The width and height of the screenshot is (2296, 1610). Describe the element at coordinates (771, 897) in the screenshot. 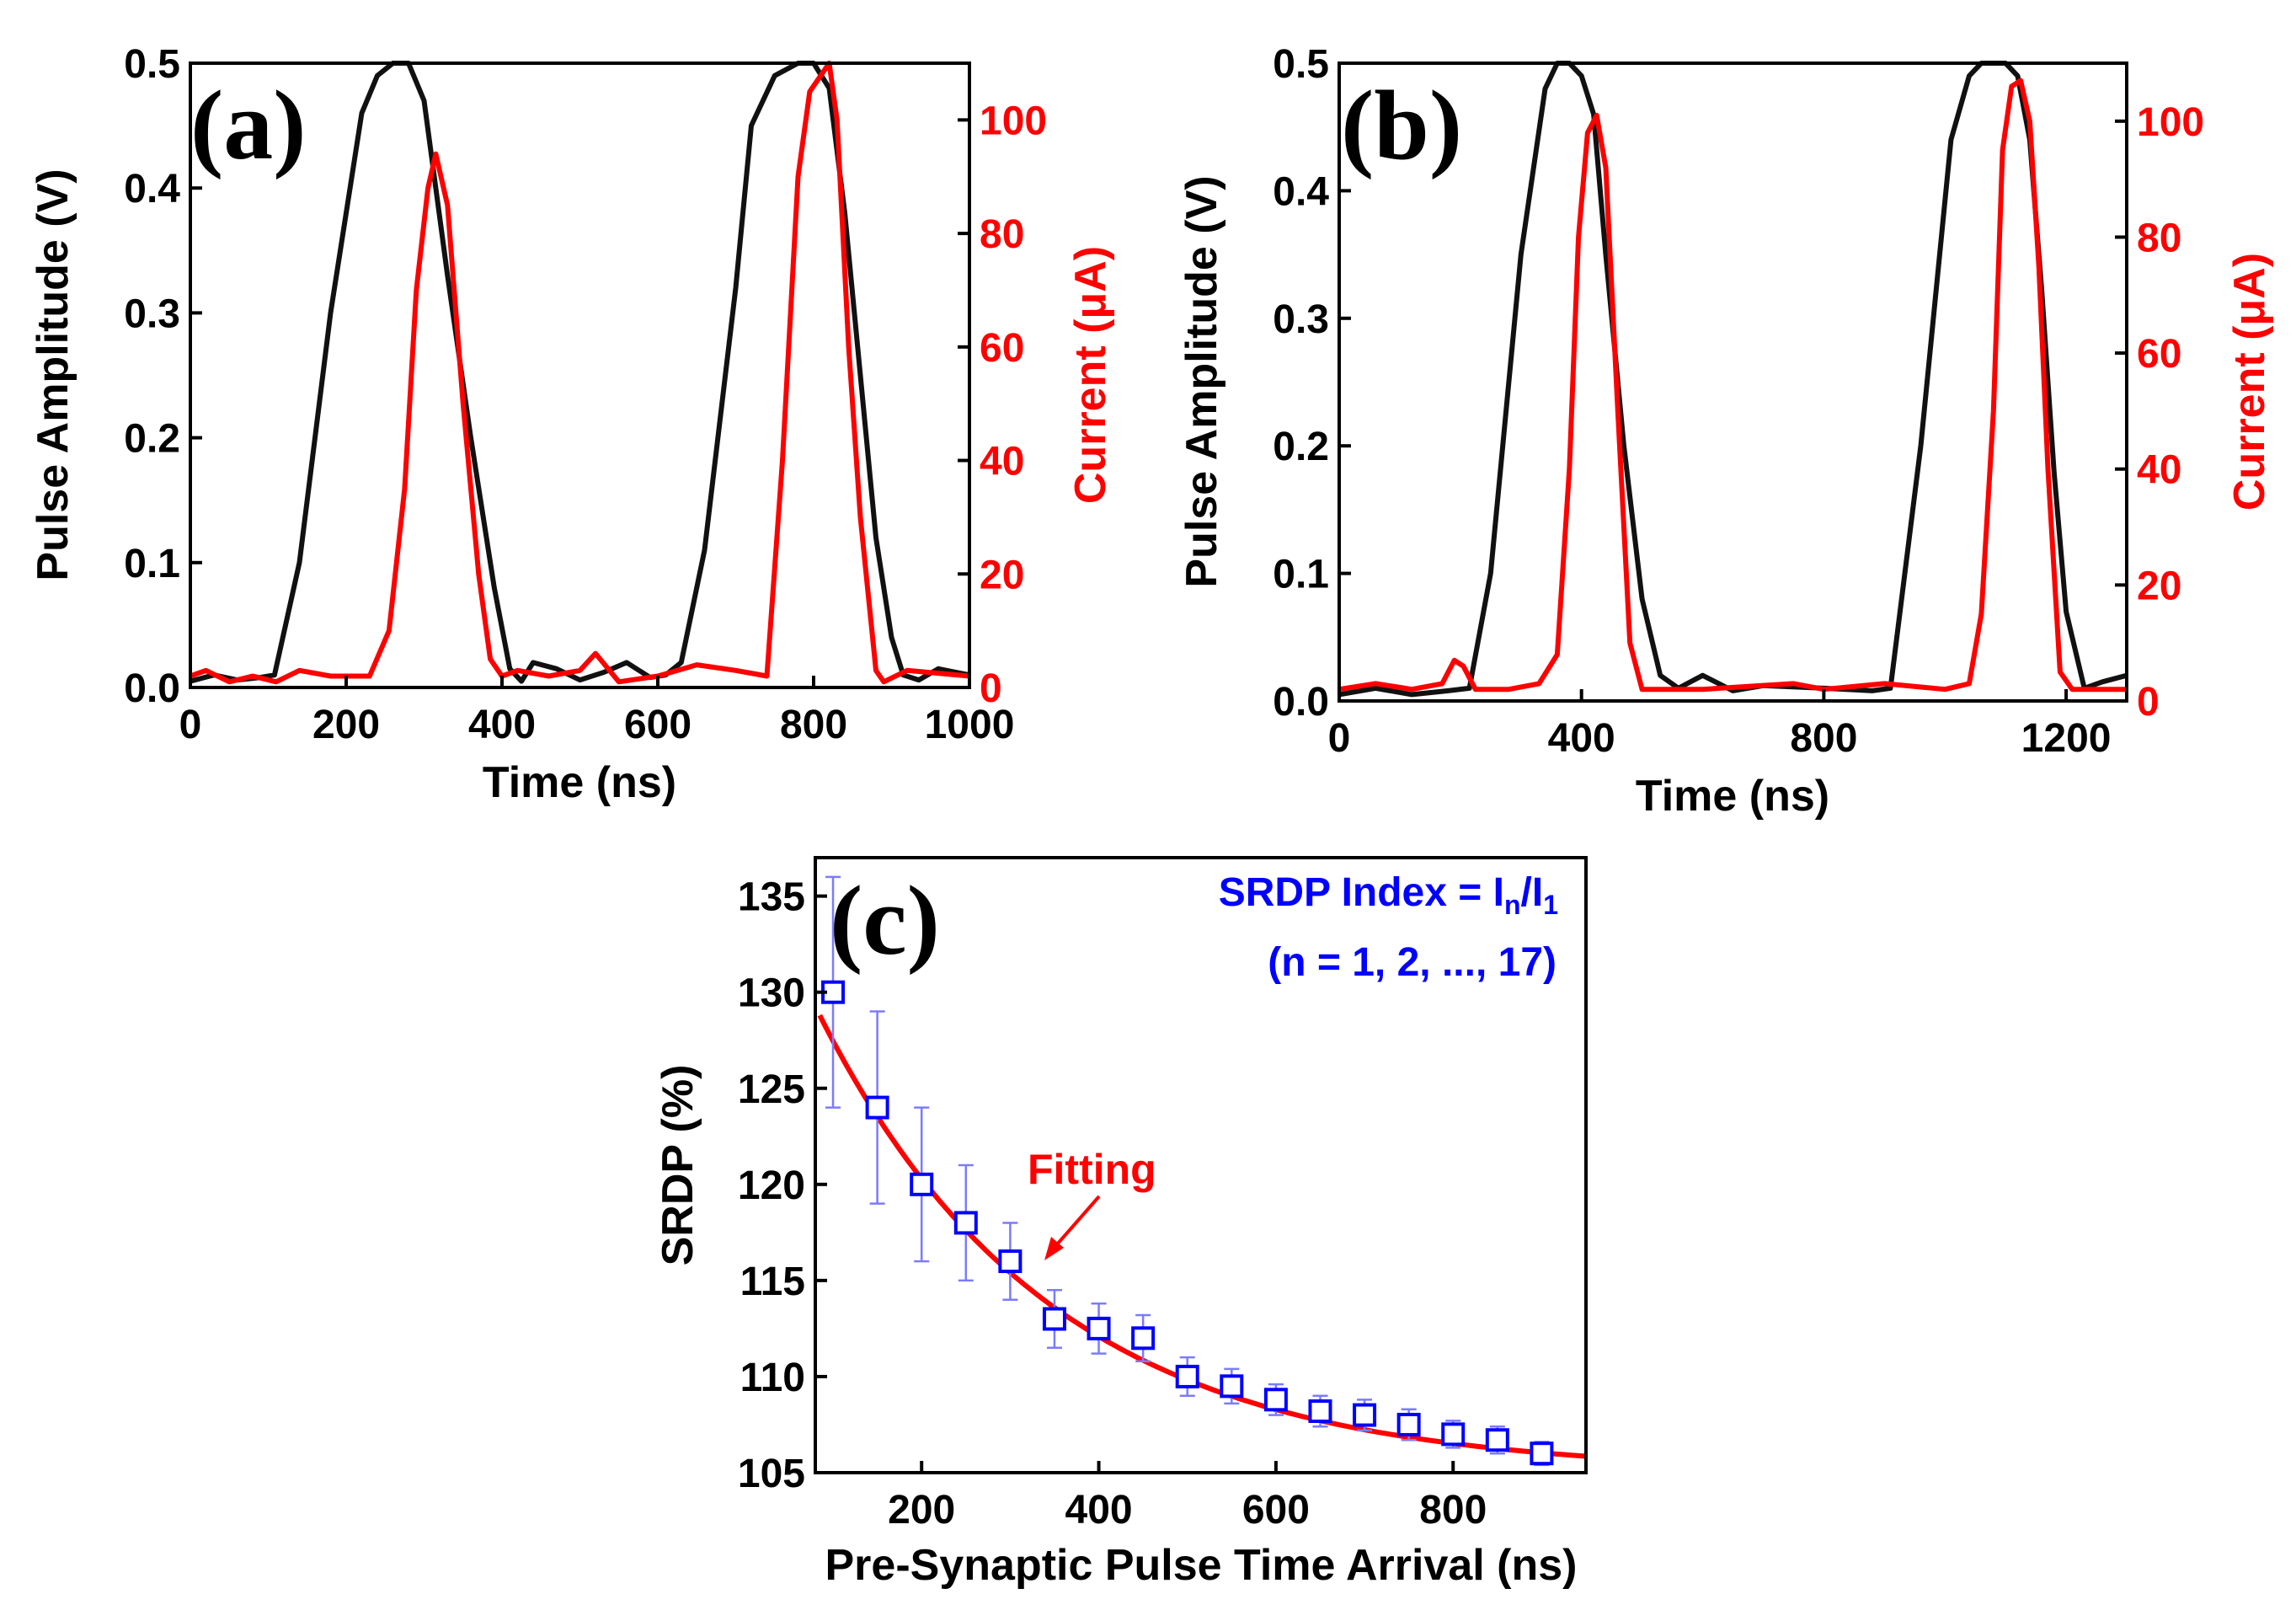

I see `y-tick-label-c-6: 135` at that location.